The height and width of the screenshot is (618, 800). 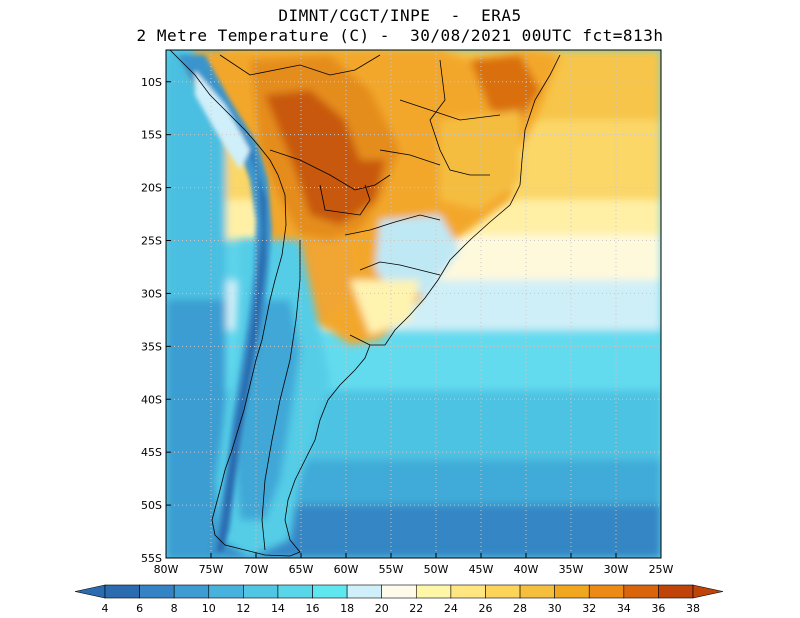 What do you see at coordinates (151, 558) in the screenshot?
I see `lat-tick-label: 55S` at bounding box center [151, 558].